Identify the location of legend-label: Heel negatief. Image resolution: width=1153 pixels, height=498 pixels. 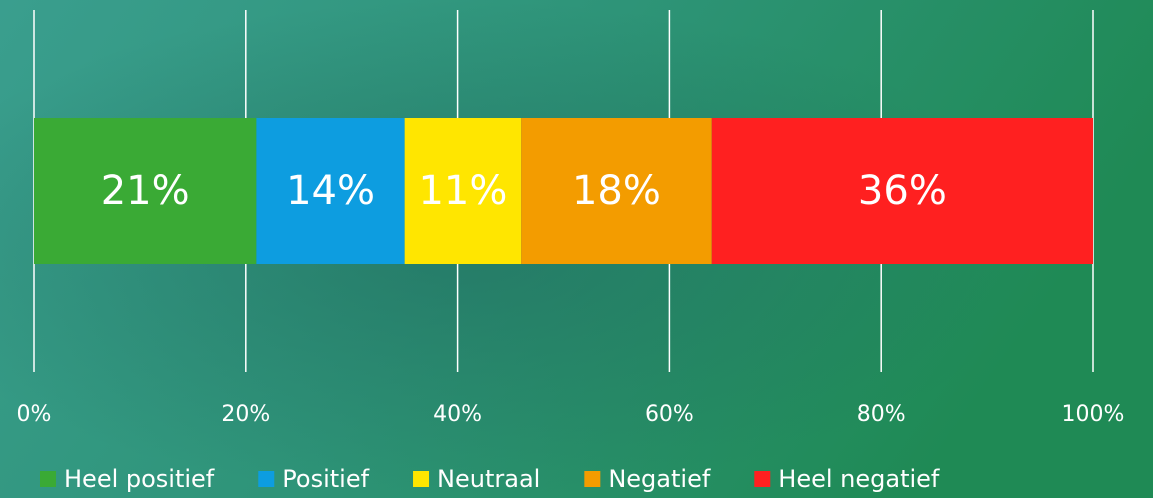
(859, 479).